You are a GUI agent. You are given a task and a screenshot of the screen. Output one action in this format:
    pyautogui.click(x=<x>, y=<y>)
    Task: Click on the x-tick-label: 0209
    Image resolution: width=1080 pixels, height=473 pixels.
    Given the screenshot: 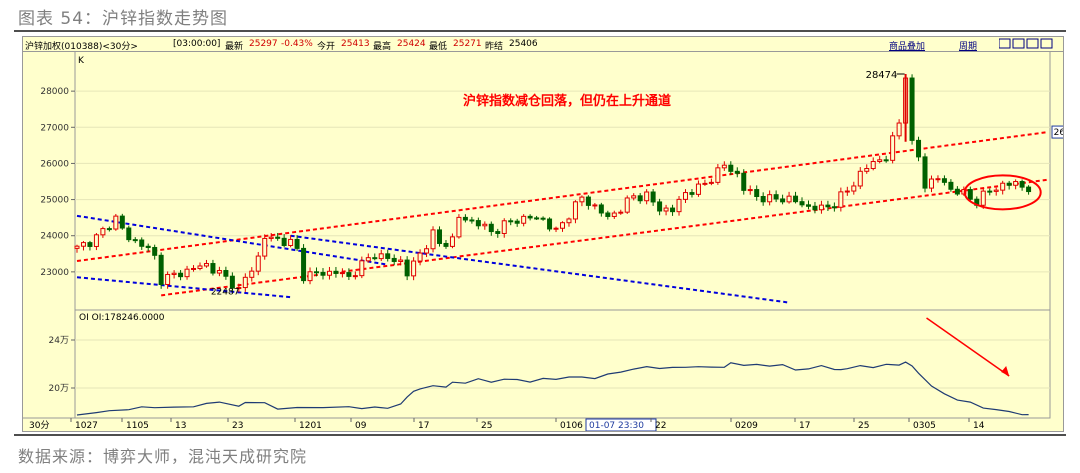 What is the action you would take?
    pyautogui.click(x=746, y=426)
    